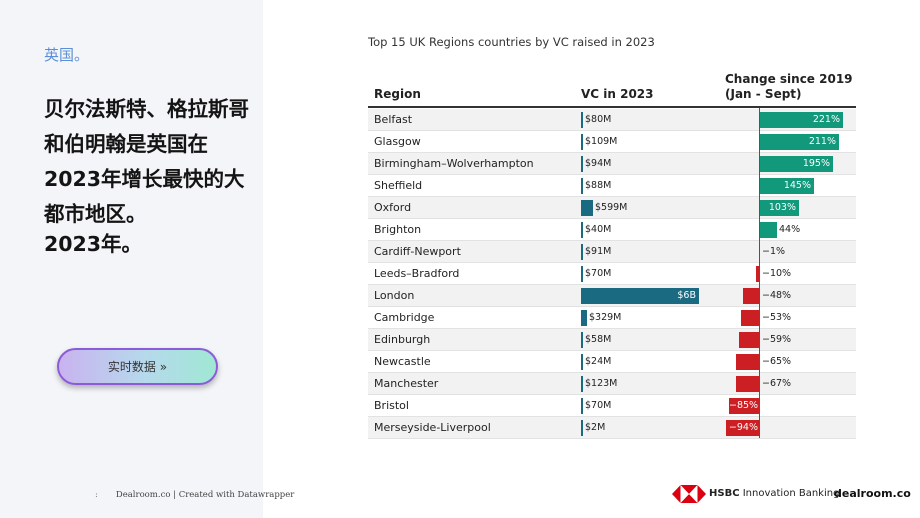 The height and width of the screenshot is (518, 920). Describe the element at coordinates (777, 383) in the screenshot. I see `change-value-label: −67%` at that location.